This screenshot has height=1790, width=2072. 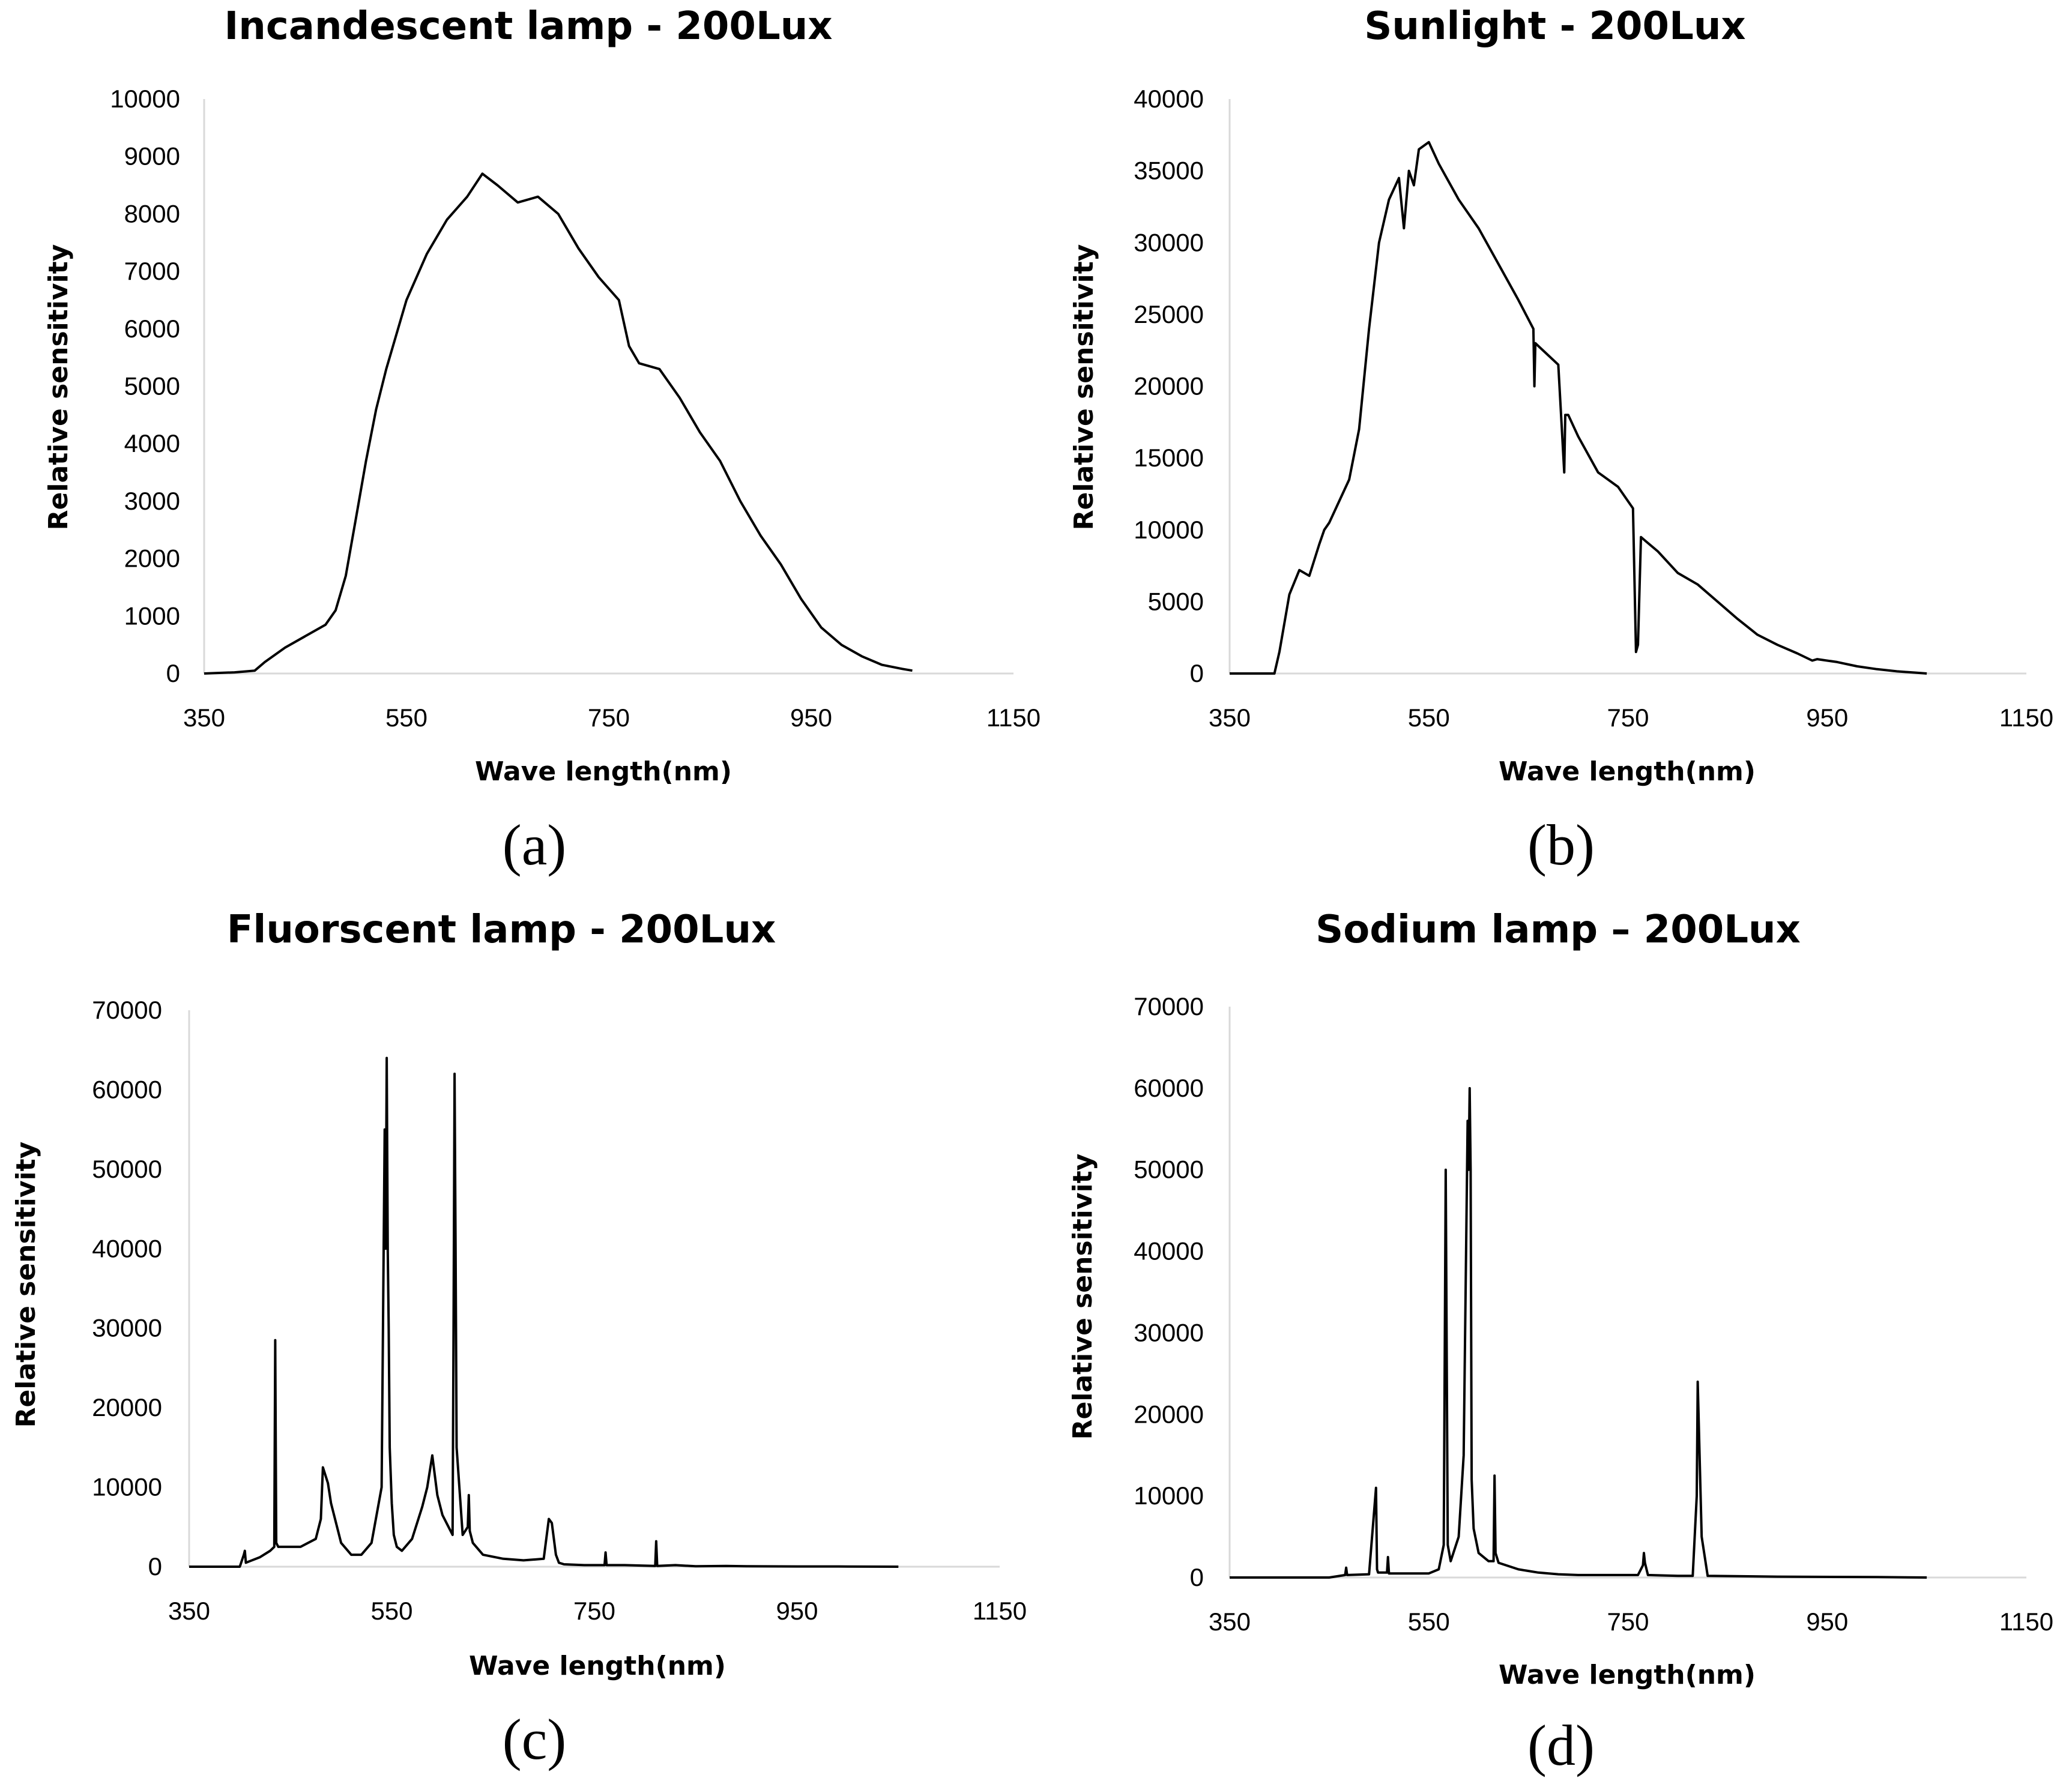 I want to click on y-tick-label: 15000, so click(x=1169, y=458).